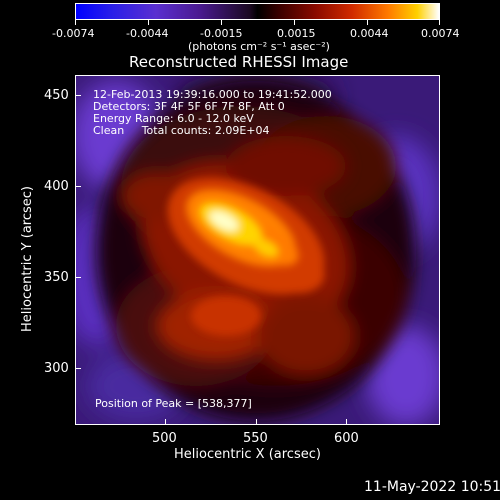 The image size is (500, 500). What do you see at coordinates (257, 11) in the screenshot?
I see `colorbar-gradient` at bounding box center [257, 11].